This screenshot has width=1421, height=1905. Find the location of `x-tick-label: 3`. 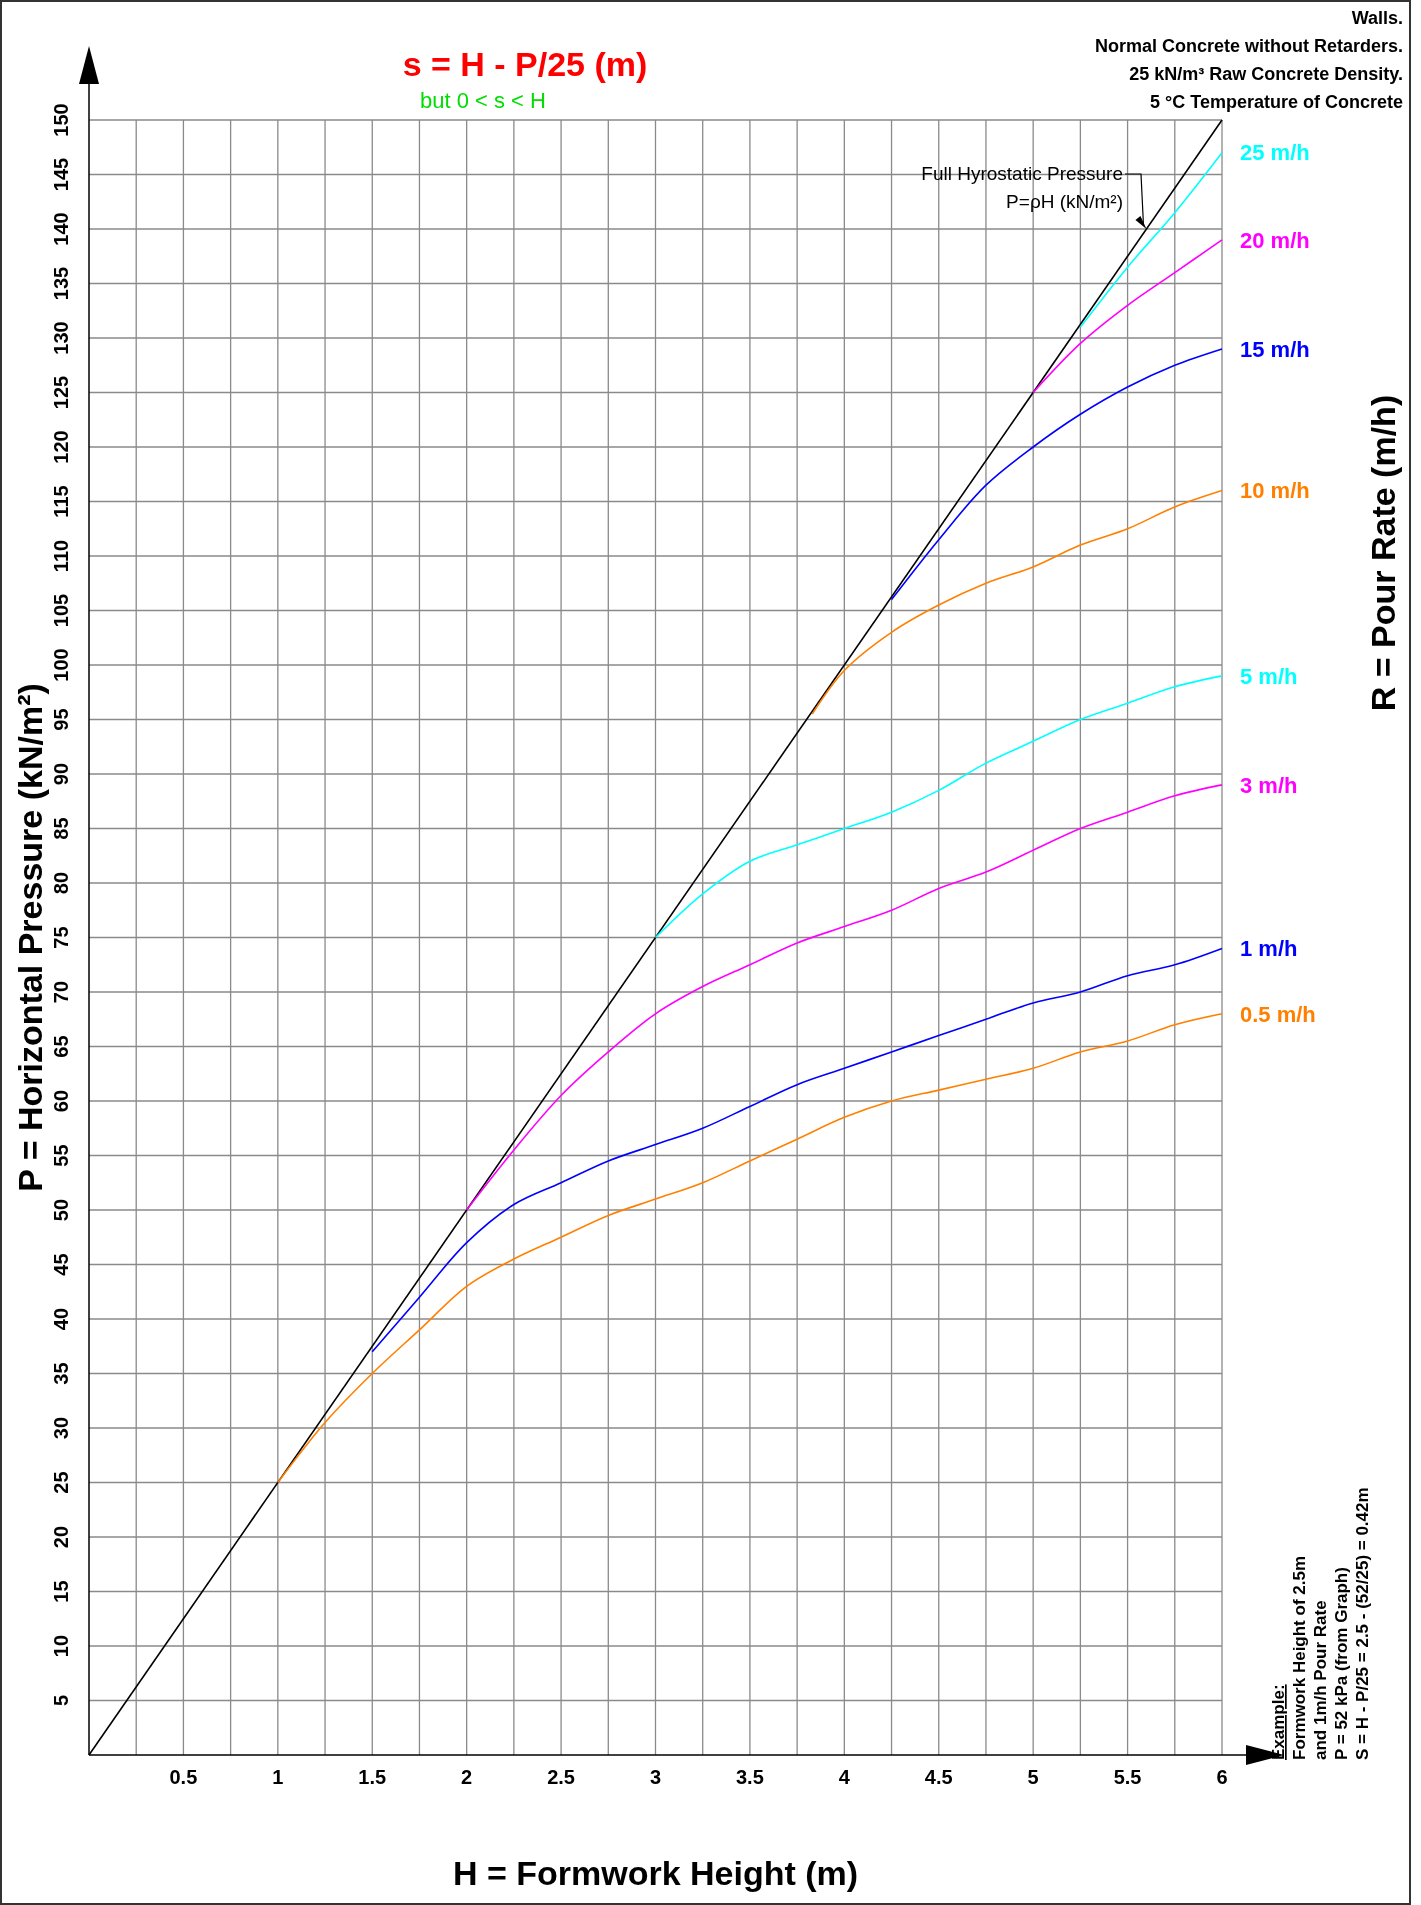

x-tick-label: 3 is located at coordinates (655, 1777).